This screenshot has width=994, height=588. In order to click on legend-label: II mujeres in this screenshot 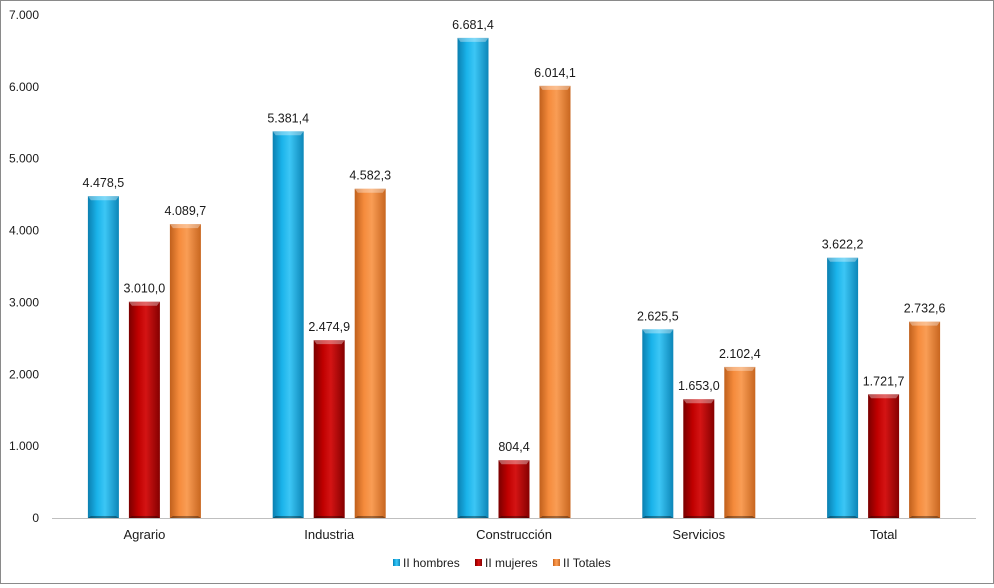, I will do `click(511, 563)`.